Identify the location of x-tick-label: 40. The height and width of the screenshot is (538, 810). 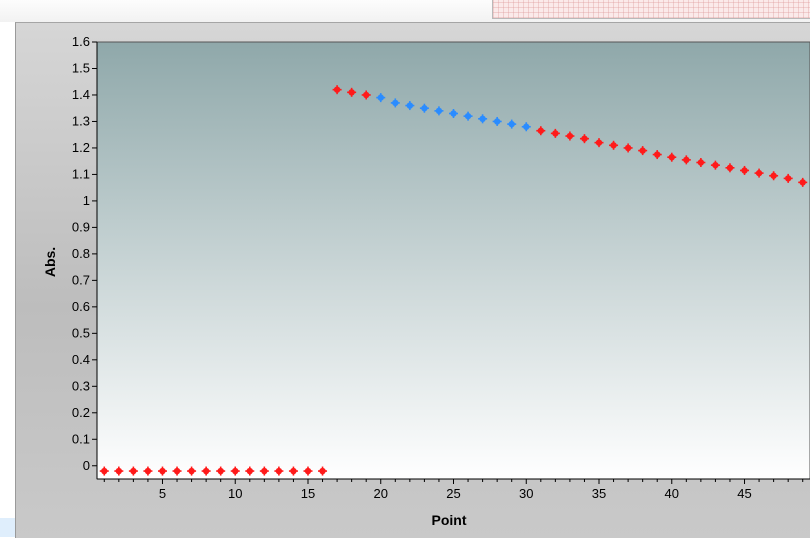
(672, 493).